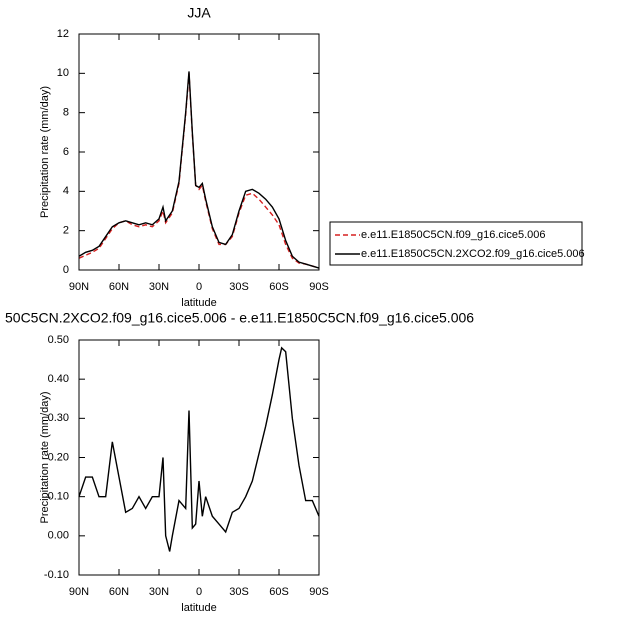 The height and width of the screenshot is (621, 621). Describe the element at coordinates (66, 113) in the screenshot. I see `y-tick-label: 8` at that location.